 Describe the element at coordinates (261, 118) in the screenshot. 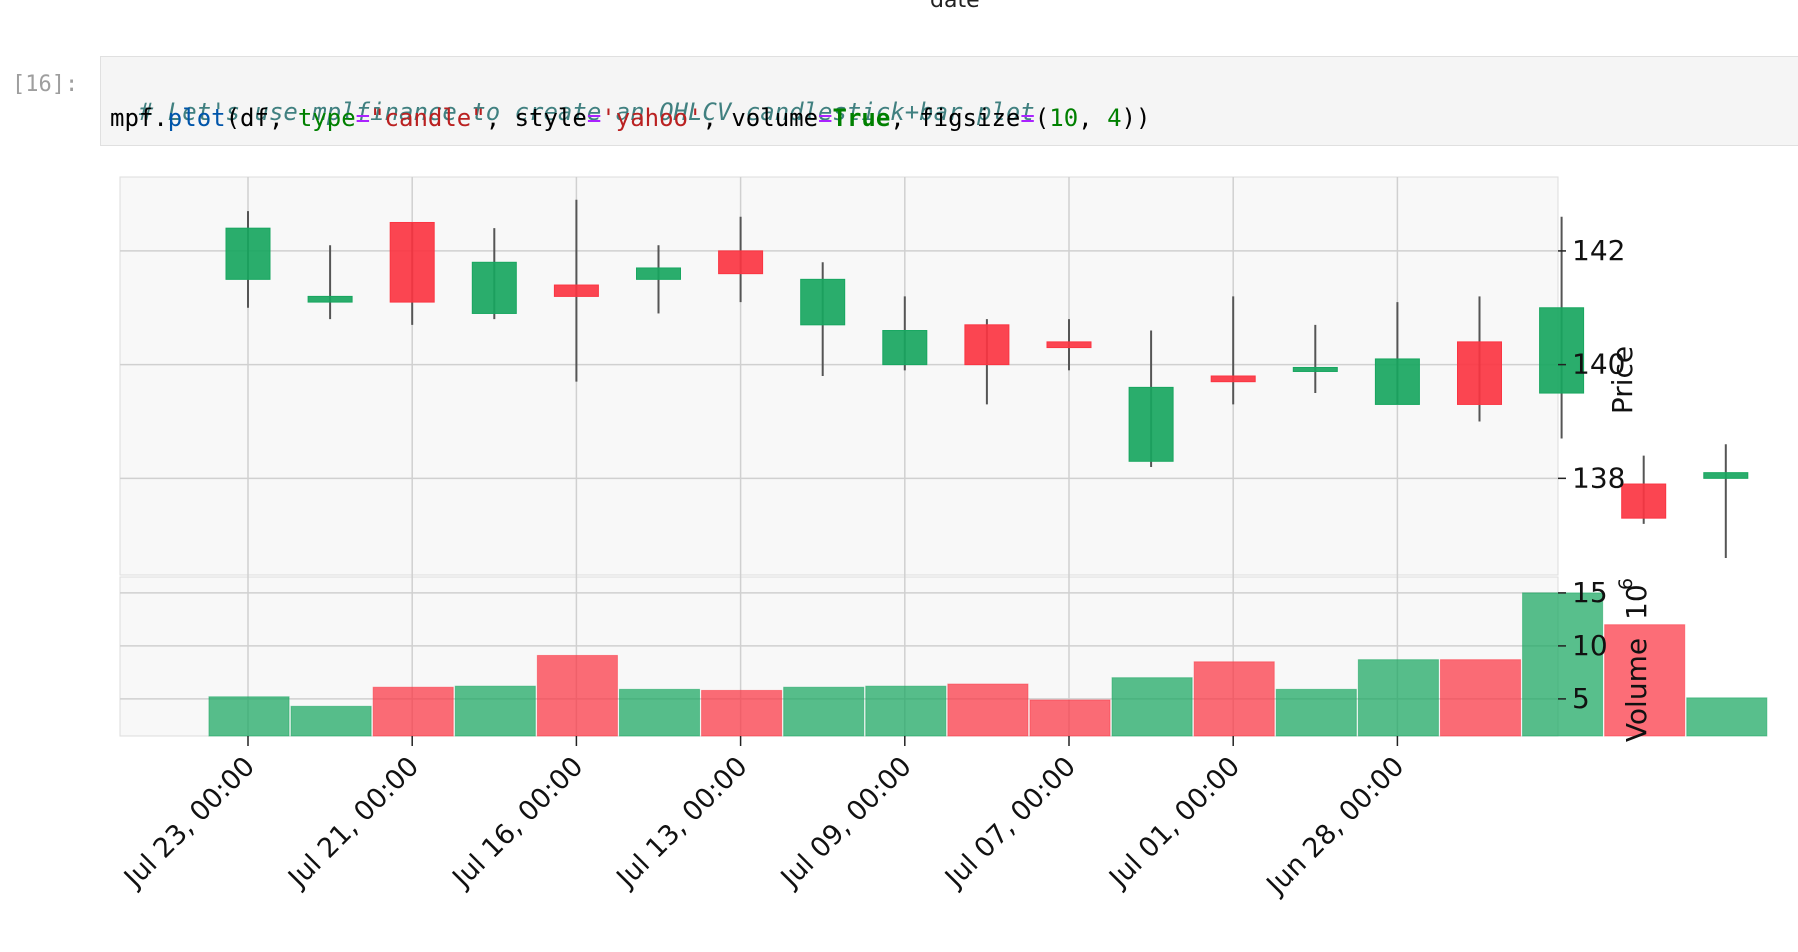

I see `code-token: (df,` at that location.